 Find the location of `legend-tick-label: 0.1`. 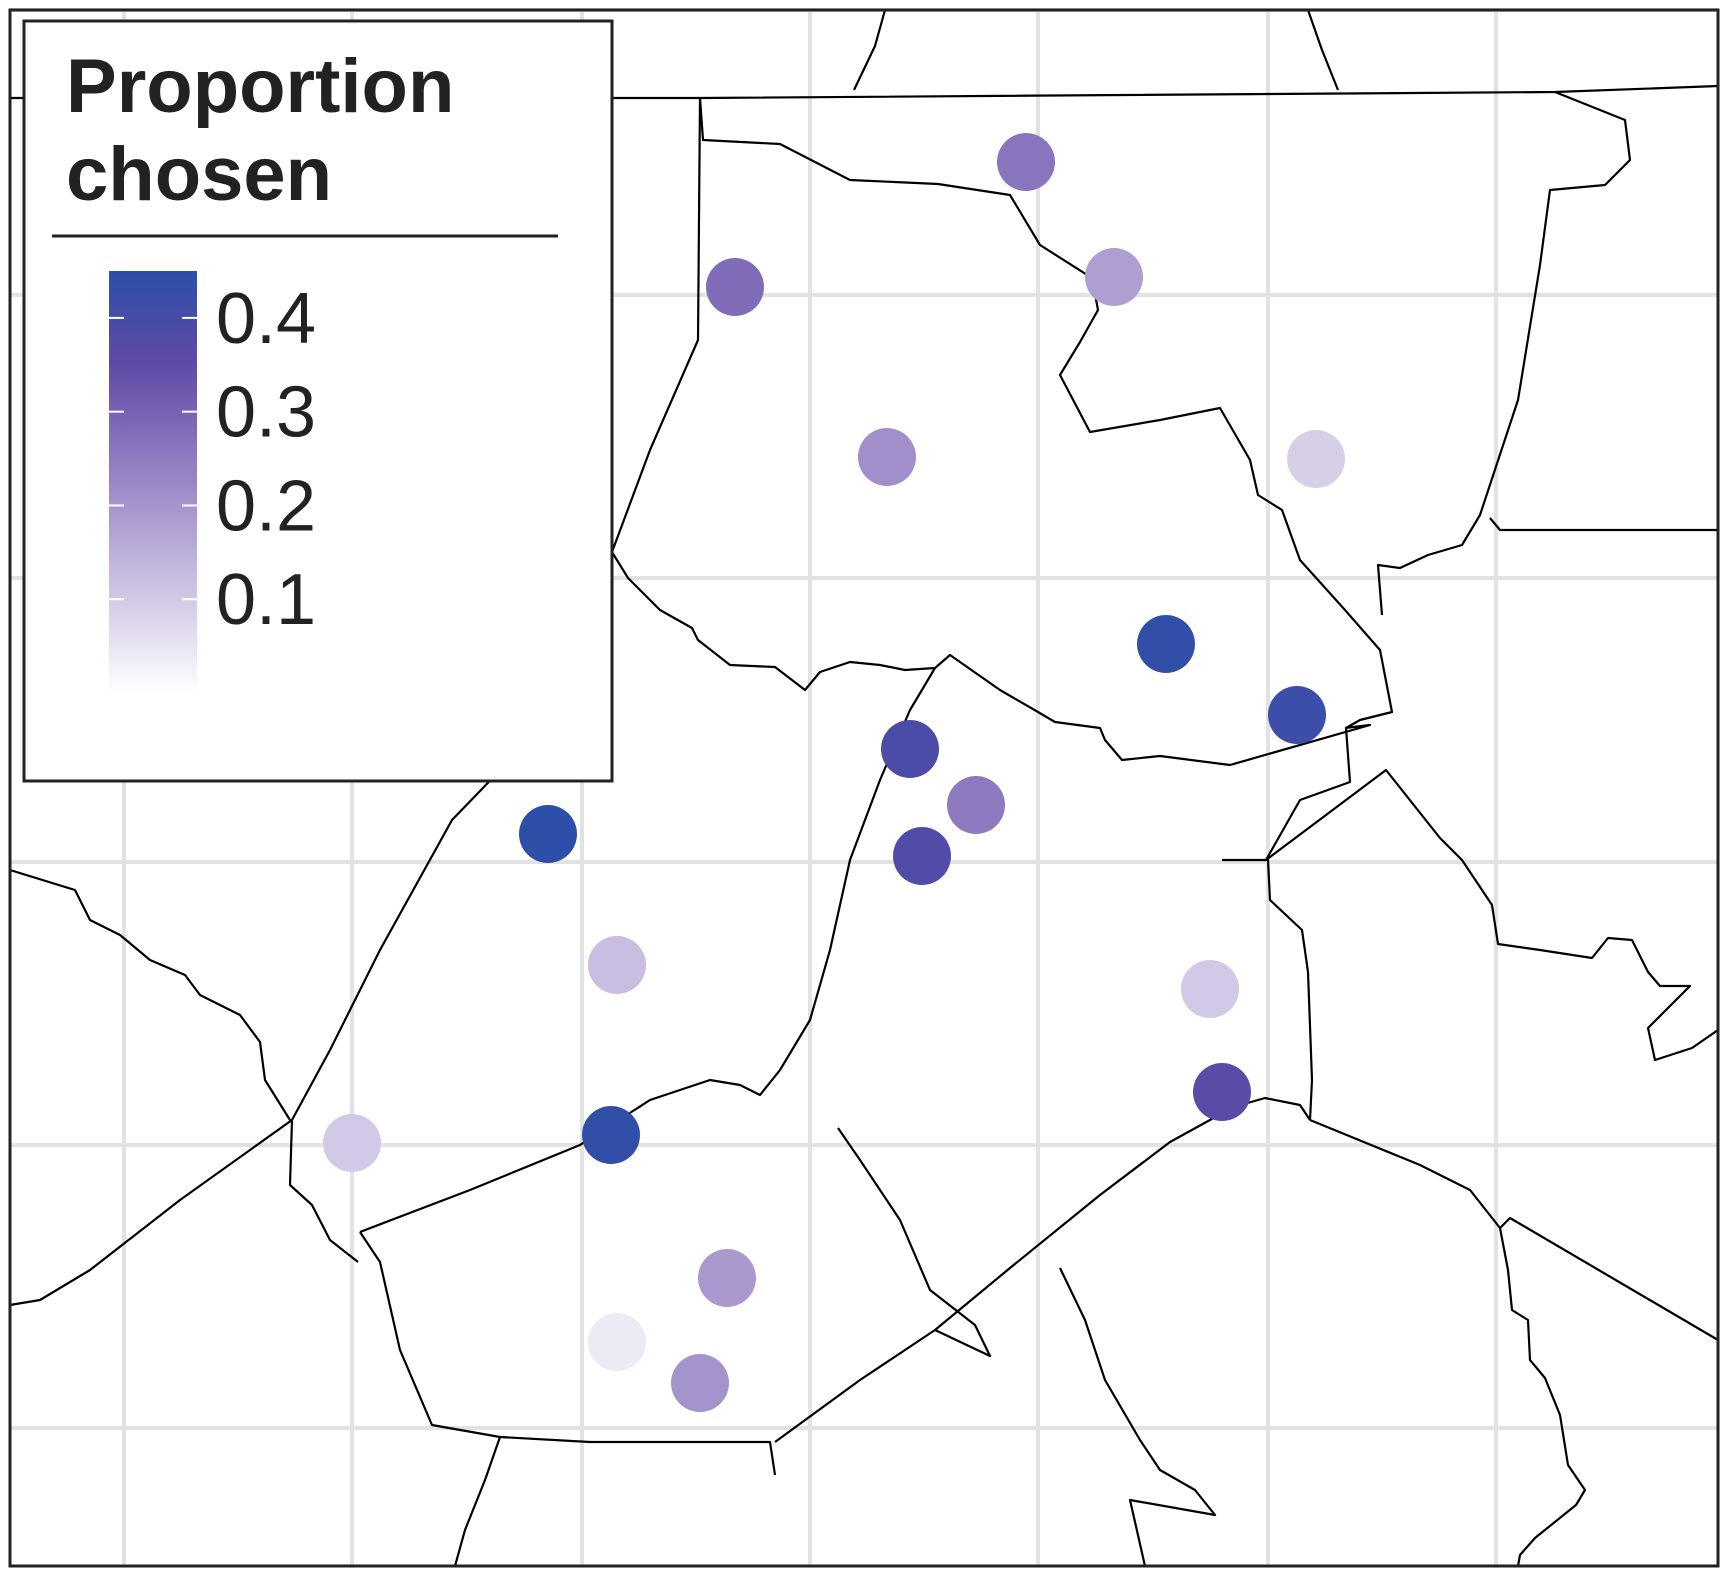

legend-tick-label: 0.1 is located at coordinates (266, 600).